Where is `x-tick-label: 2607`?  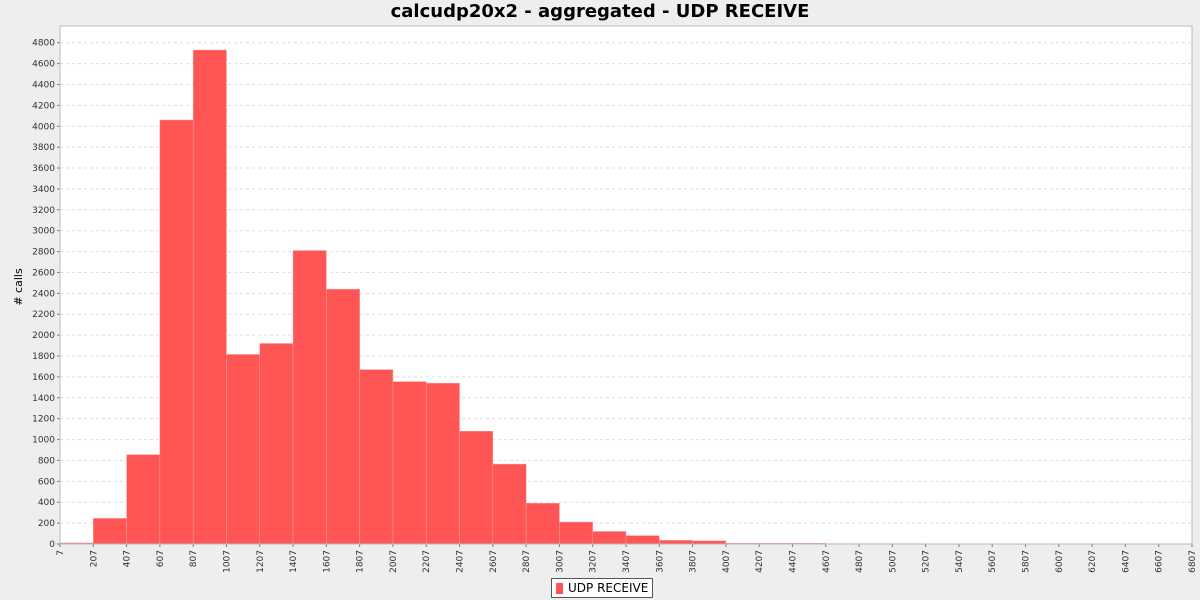 x-tick-label: 2607 is located at coordinates (494, 561).